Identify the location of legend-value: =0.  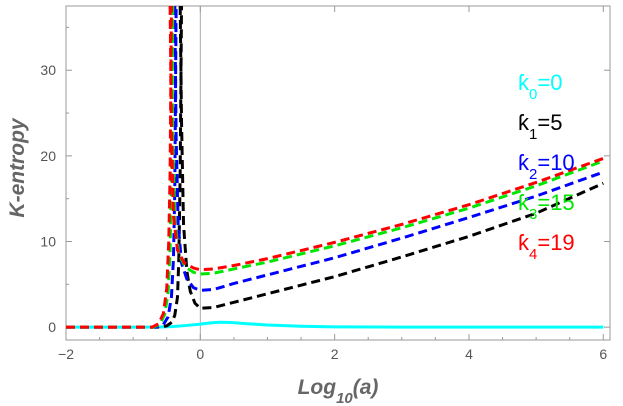
(549, 82).